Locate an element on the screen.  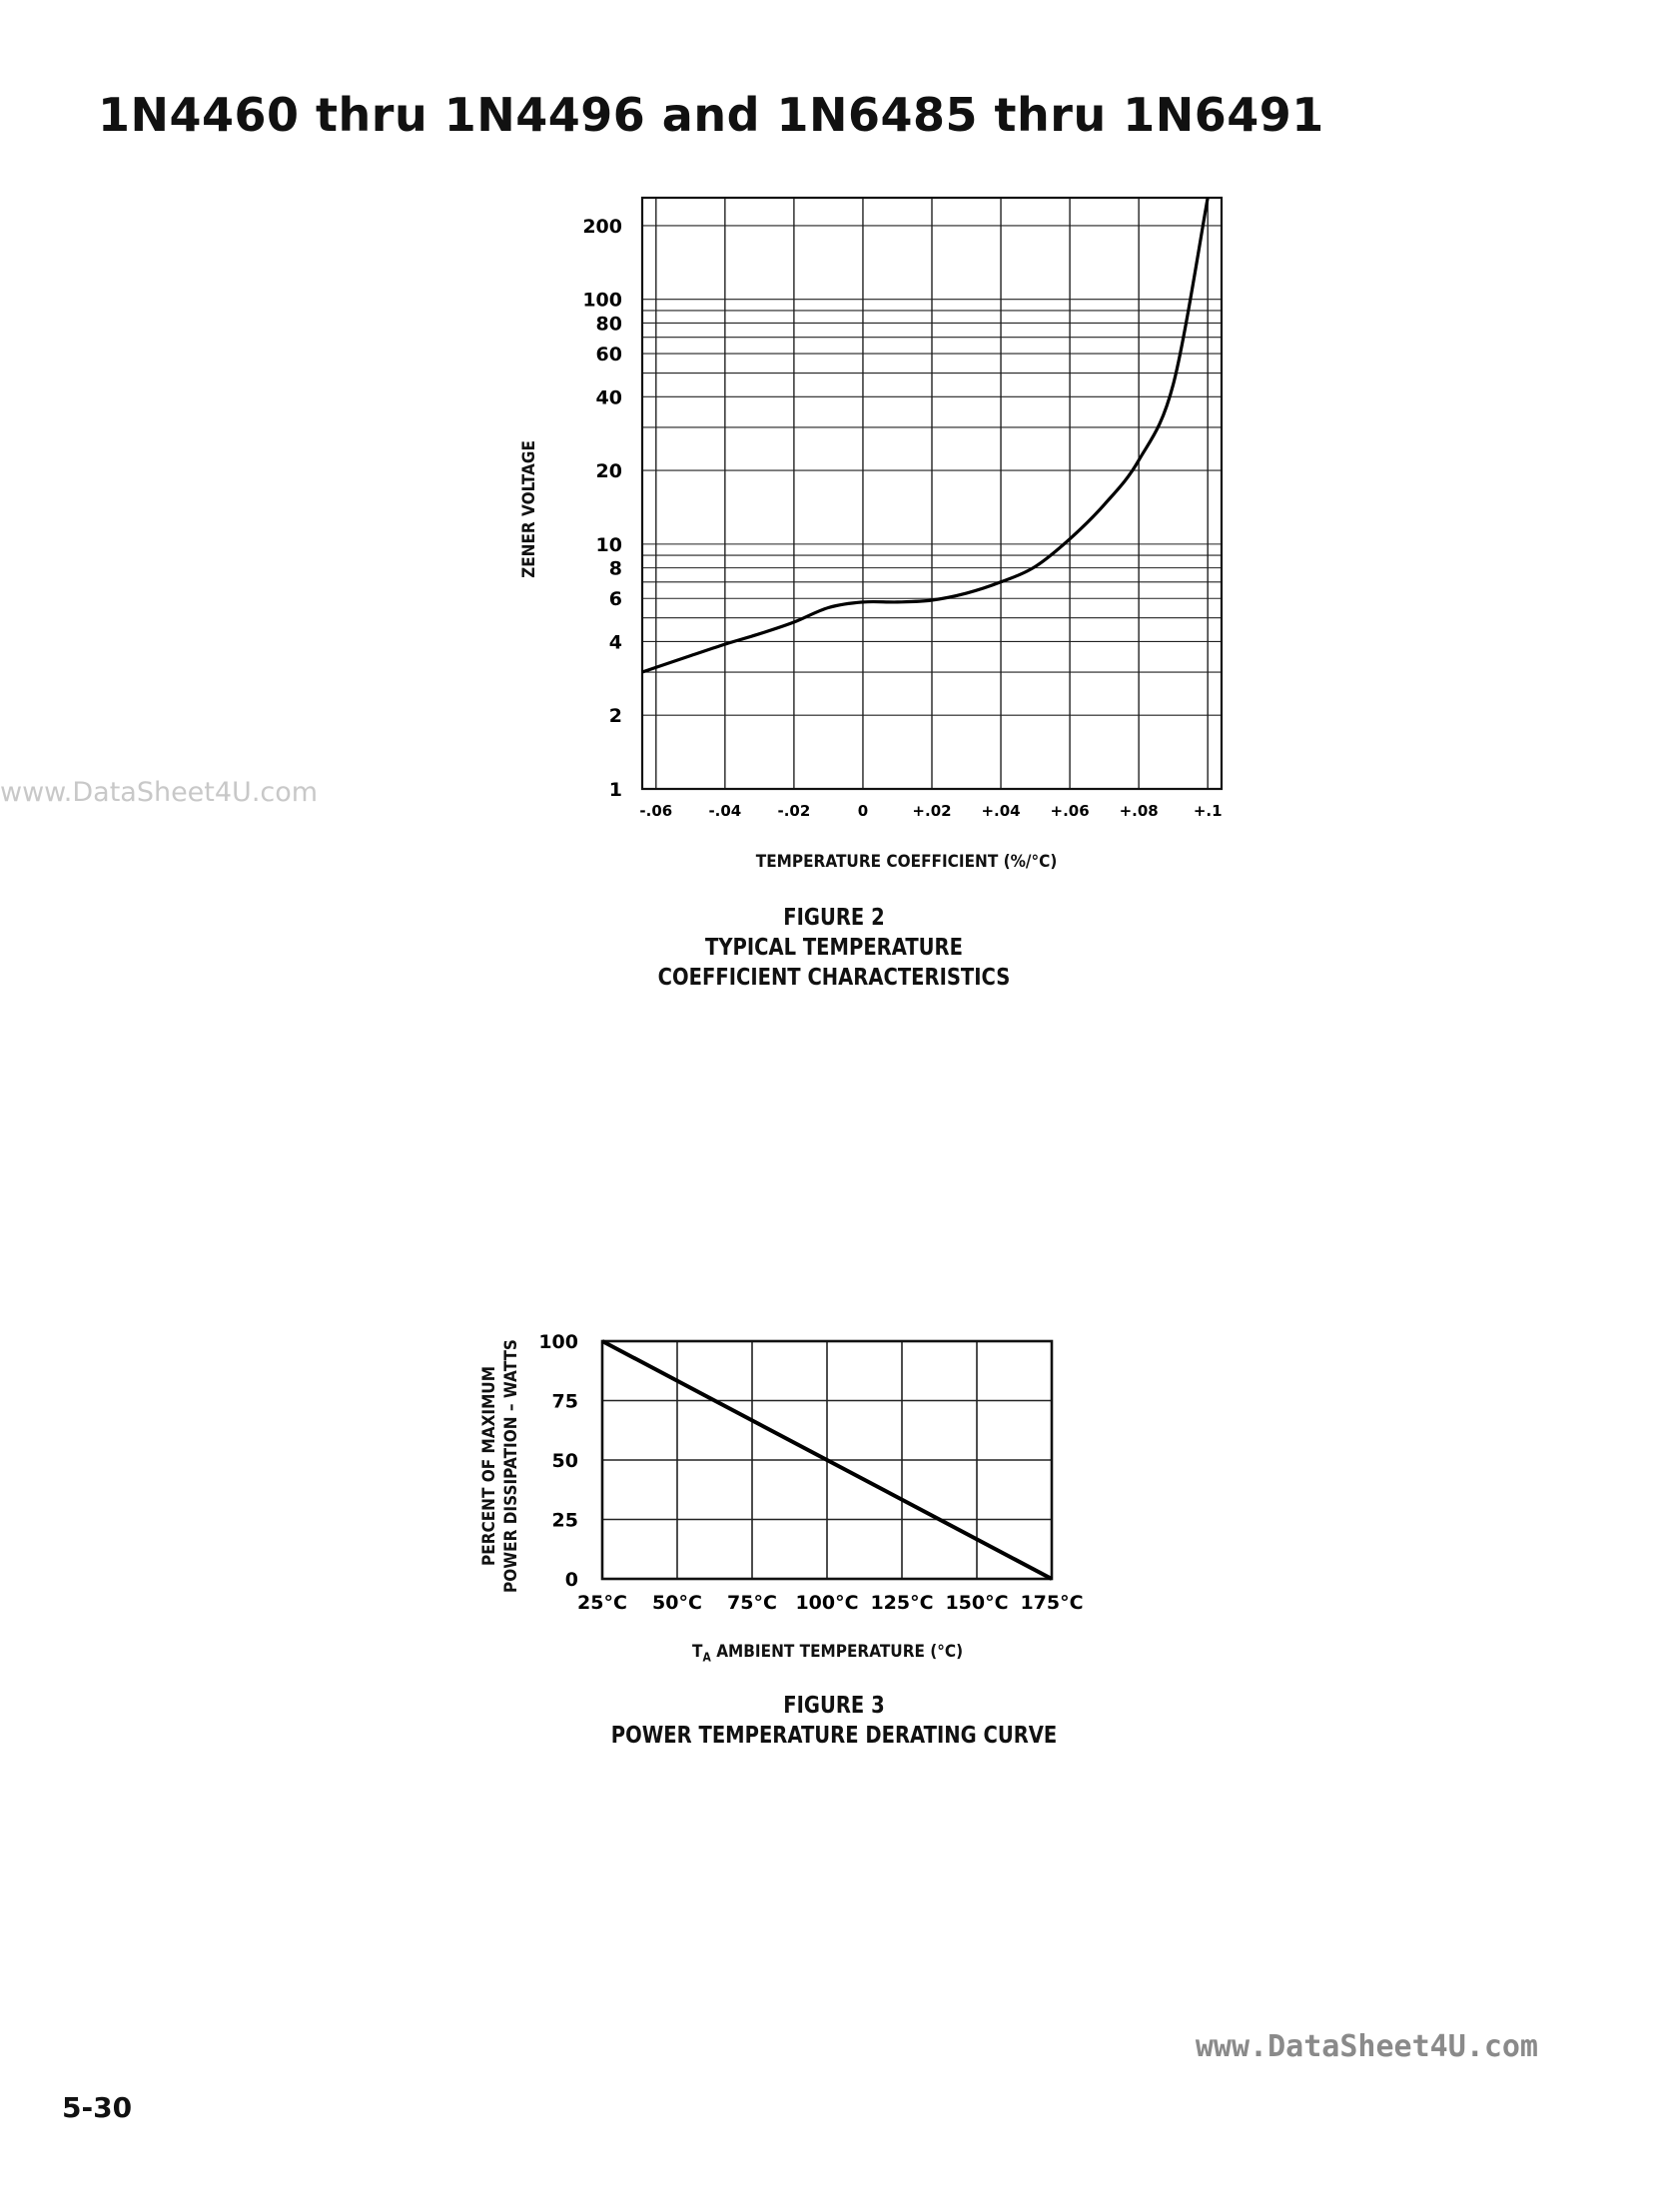
figure-3-x-axis-title: TA AMBIENT TEMPERATURE (°C) is located at coordinates (828, 1653).